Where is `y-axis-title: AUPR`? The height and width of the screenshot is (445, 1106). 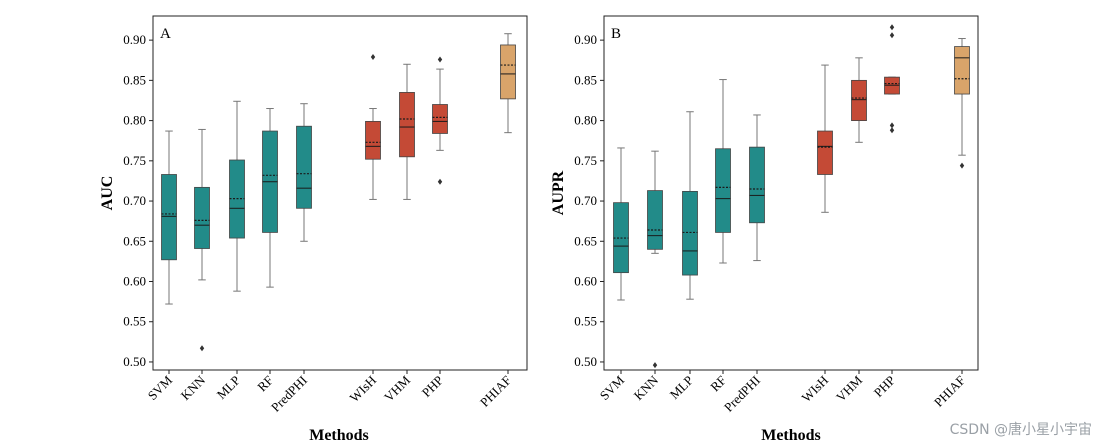 y-axis-title: AUPR is located at coordinates (558, 192).